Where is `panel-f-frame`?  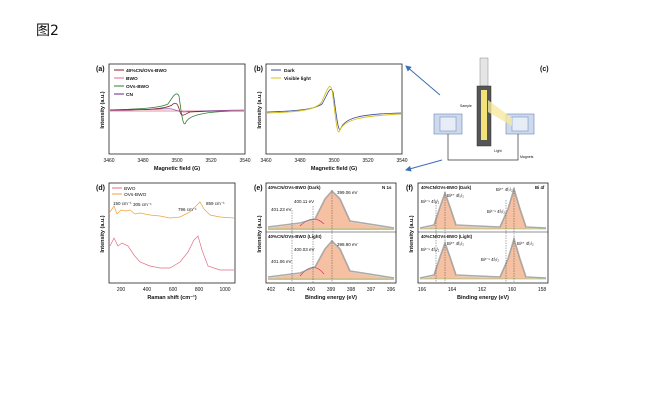
panel-f-frame is located at coordinates (483, 233).